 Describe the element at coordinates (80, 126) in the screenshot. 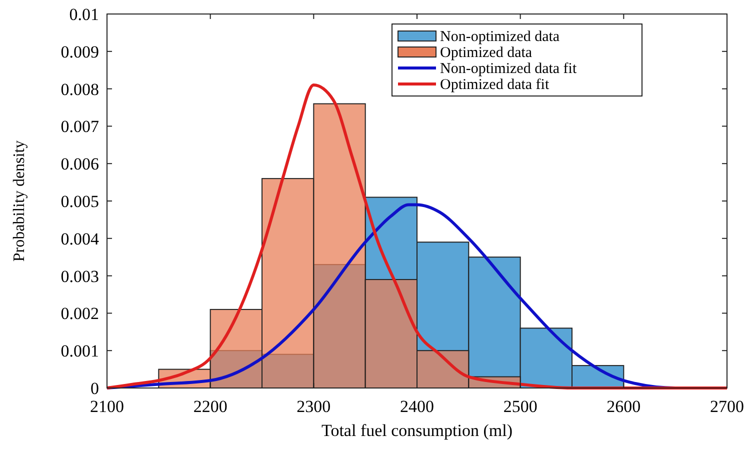

I see `y-tick-label: 0.007` at that location.